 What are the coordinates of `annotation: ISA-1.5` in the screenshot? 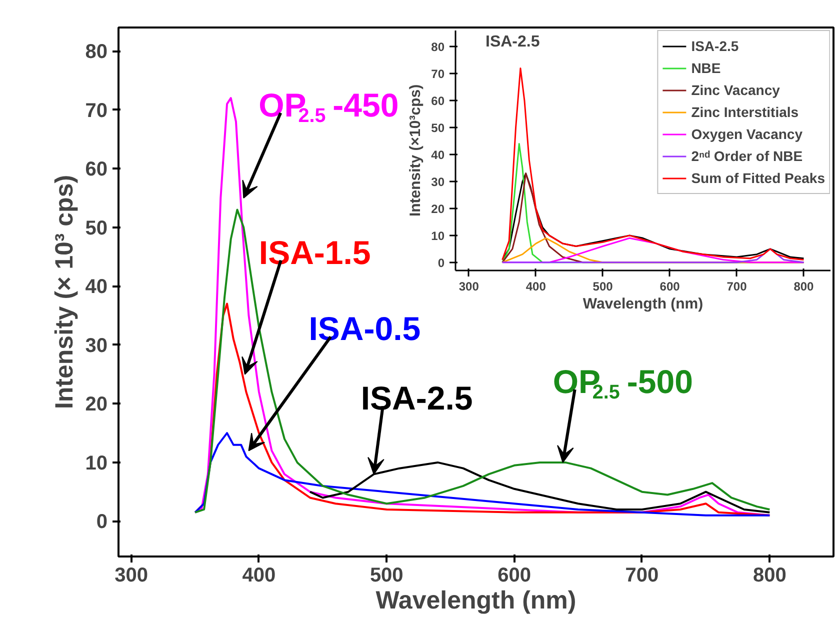 It's located at (314, 252).